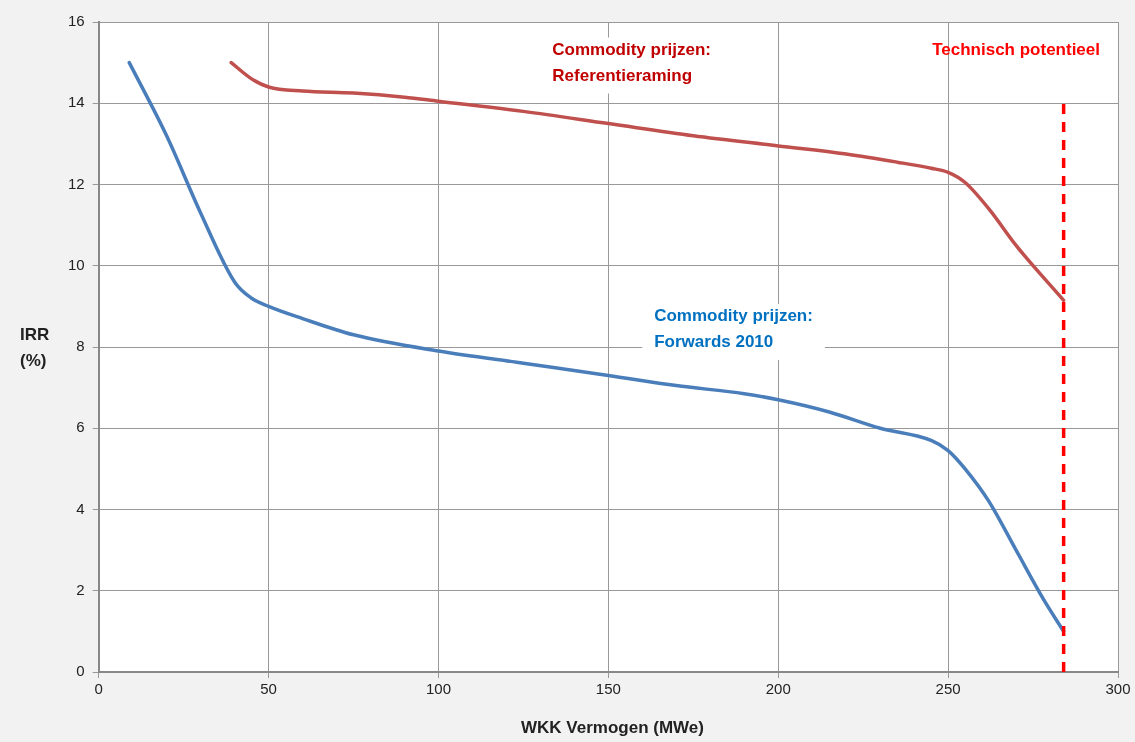 The height and width of the screenshot is (742, 1135). I want to click on y-tick-label: 12, so click(76, 183).